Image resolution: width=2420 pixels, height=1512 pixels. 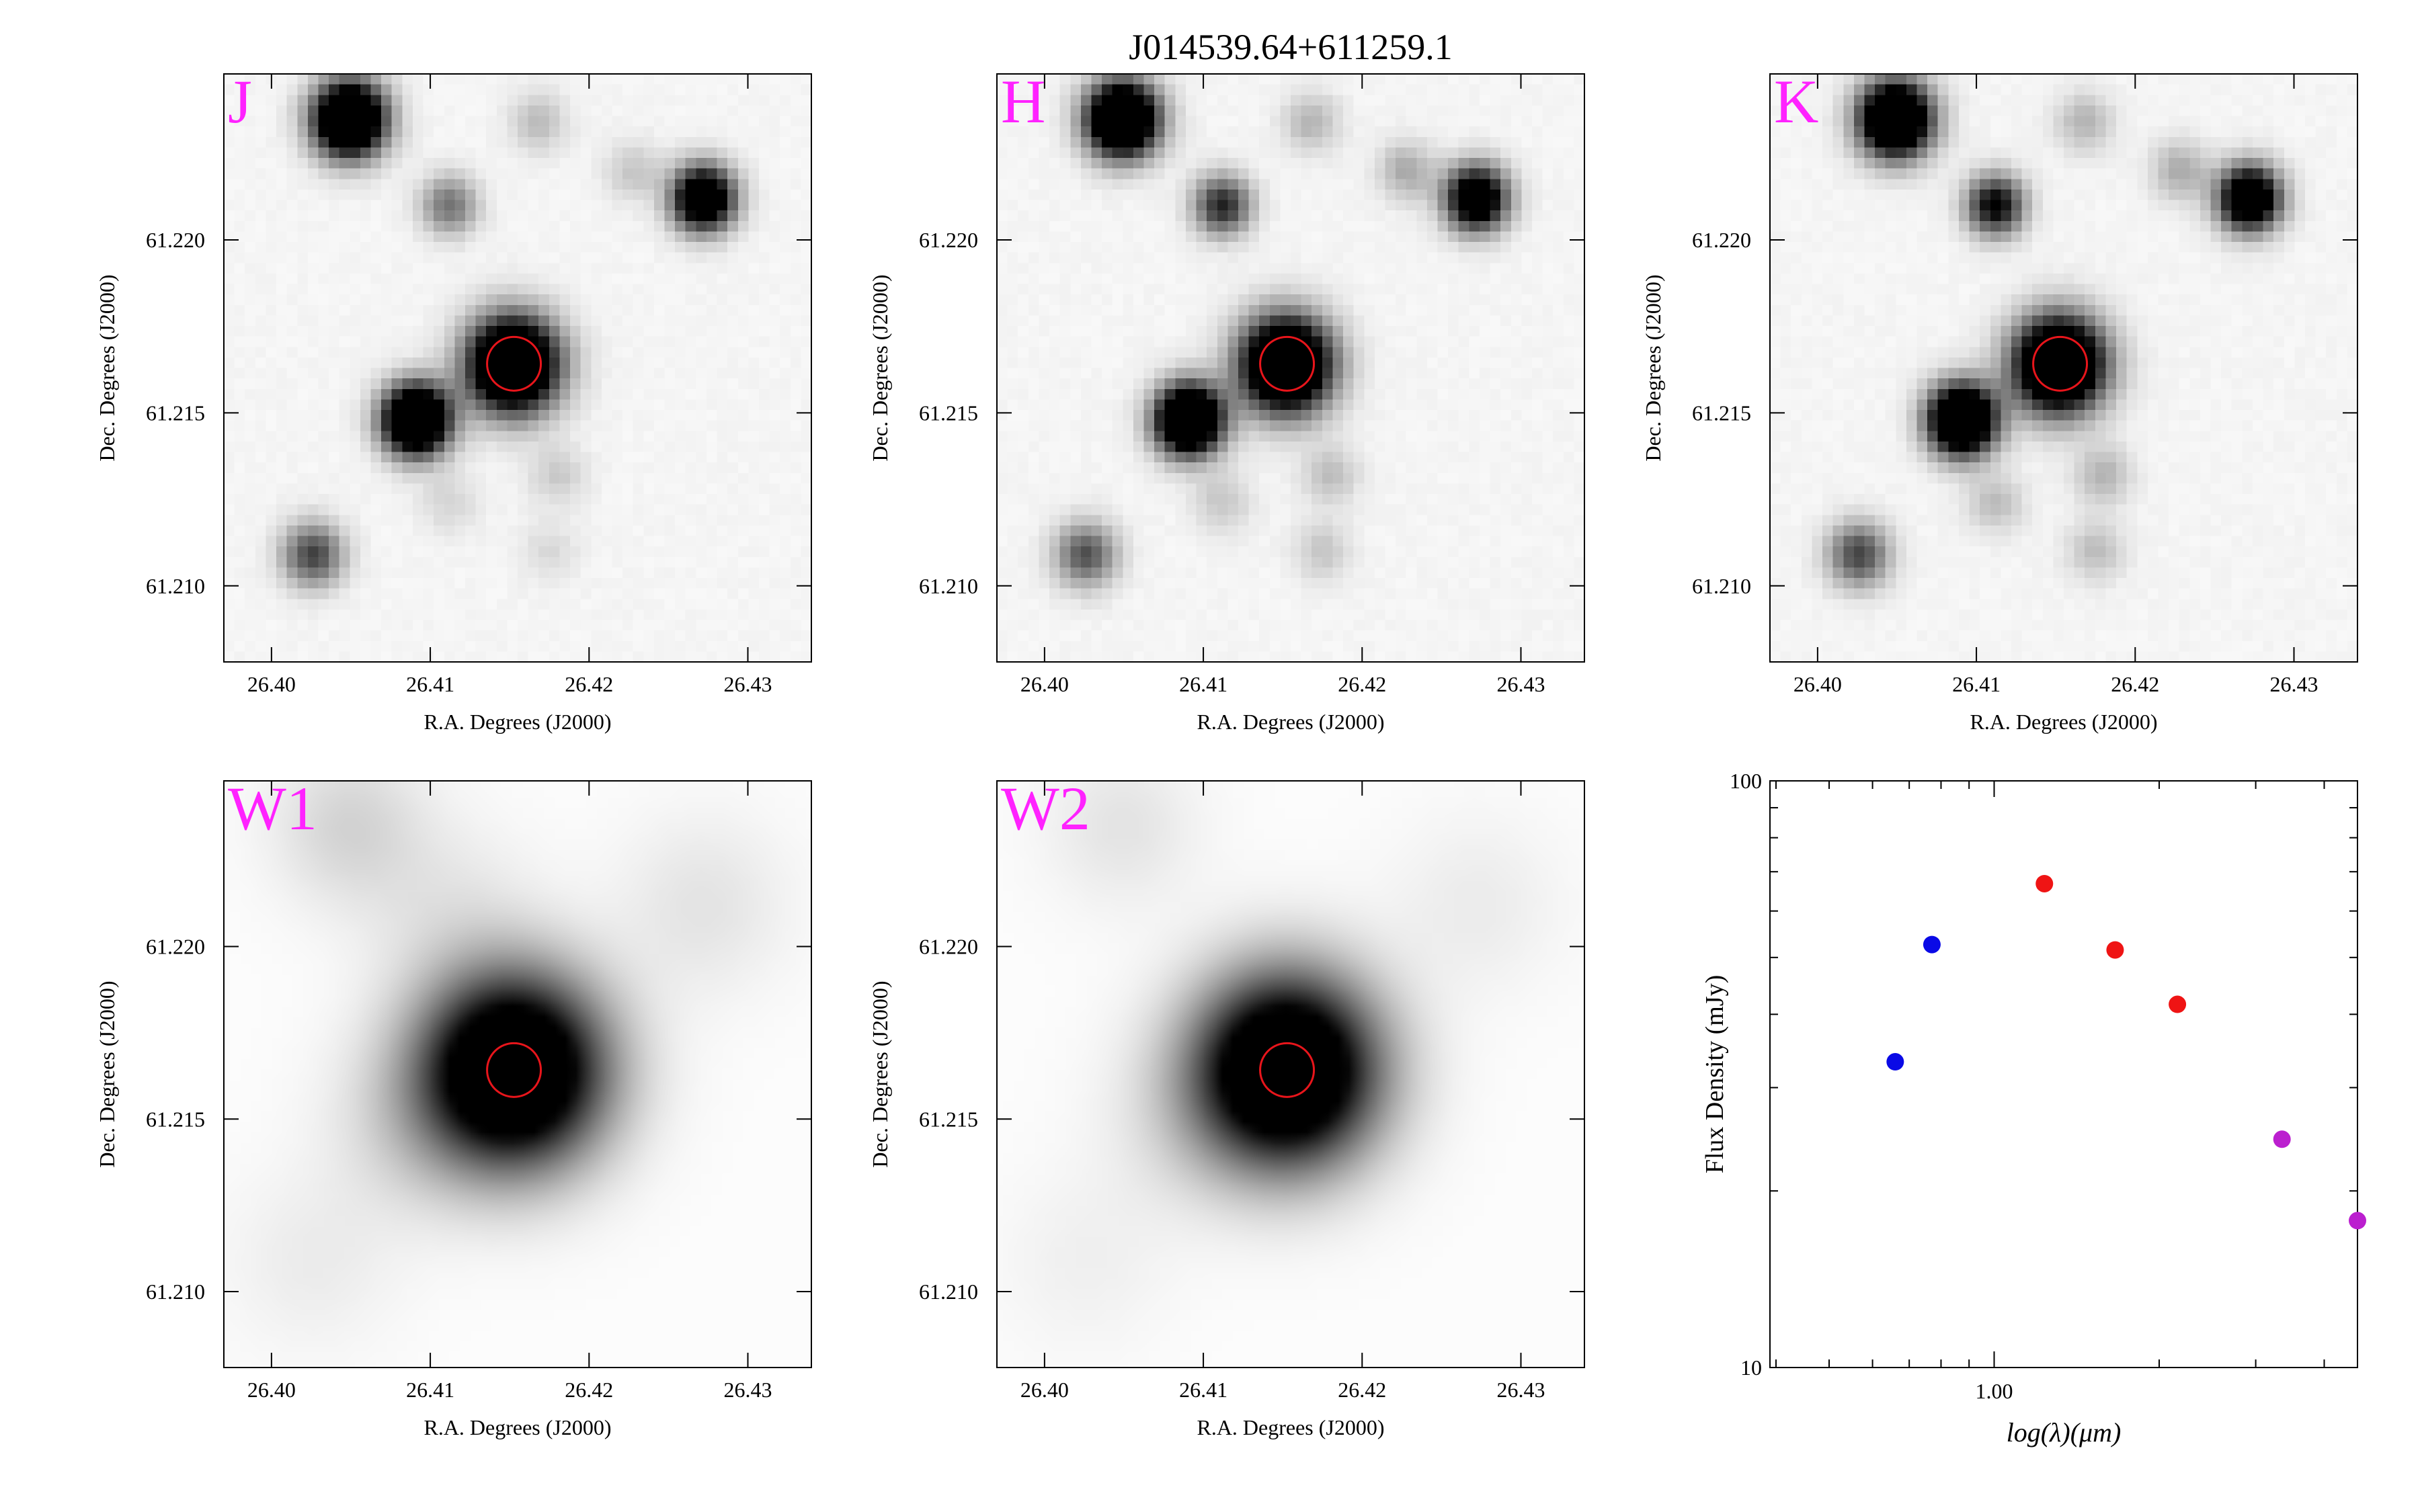 I want to click on sky-image-j, so click(x=517, y=368).